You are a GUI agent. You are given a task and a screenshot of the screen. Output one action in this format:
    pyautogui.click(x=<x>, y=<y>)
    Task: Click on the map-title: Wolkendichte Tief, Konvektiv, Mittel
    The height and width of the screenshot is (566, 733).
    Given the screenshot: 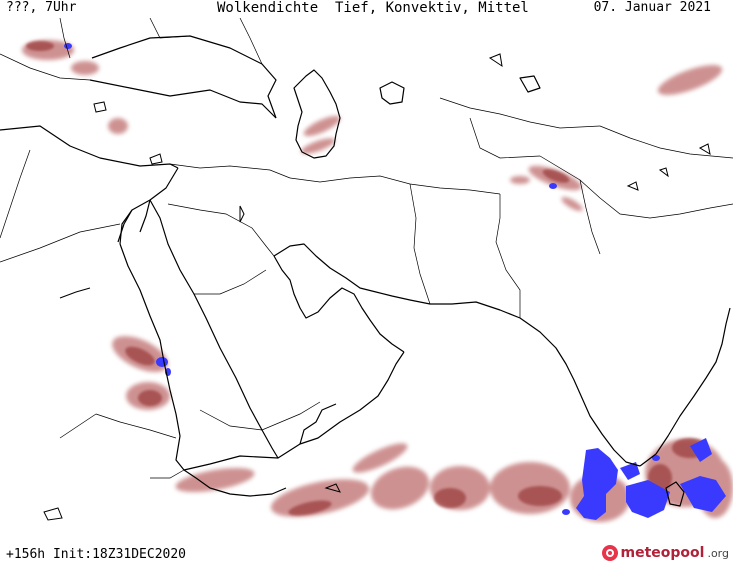 What is the action you would take?
    pyautogui.click(x=373, y=8)
    